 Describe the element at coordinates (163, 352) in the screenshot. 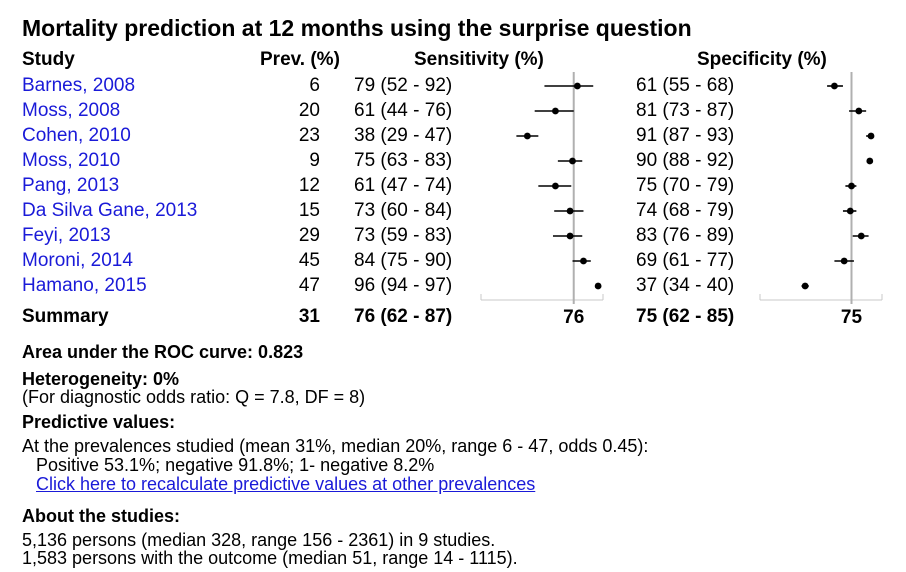

I see `auc-text: Area under the ROC curve: 0.823` at that location.